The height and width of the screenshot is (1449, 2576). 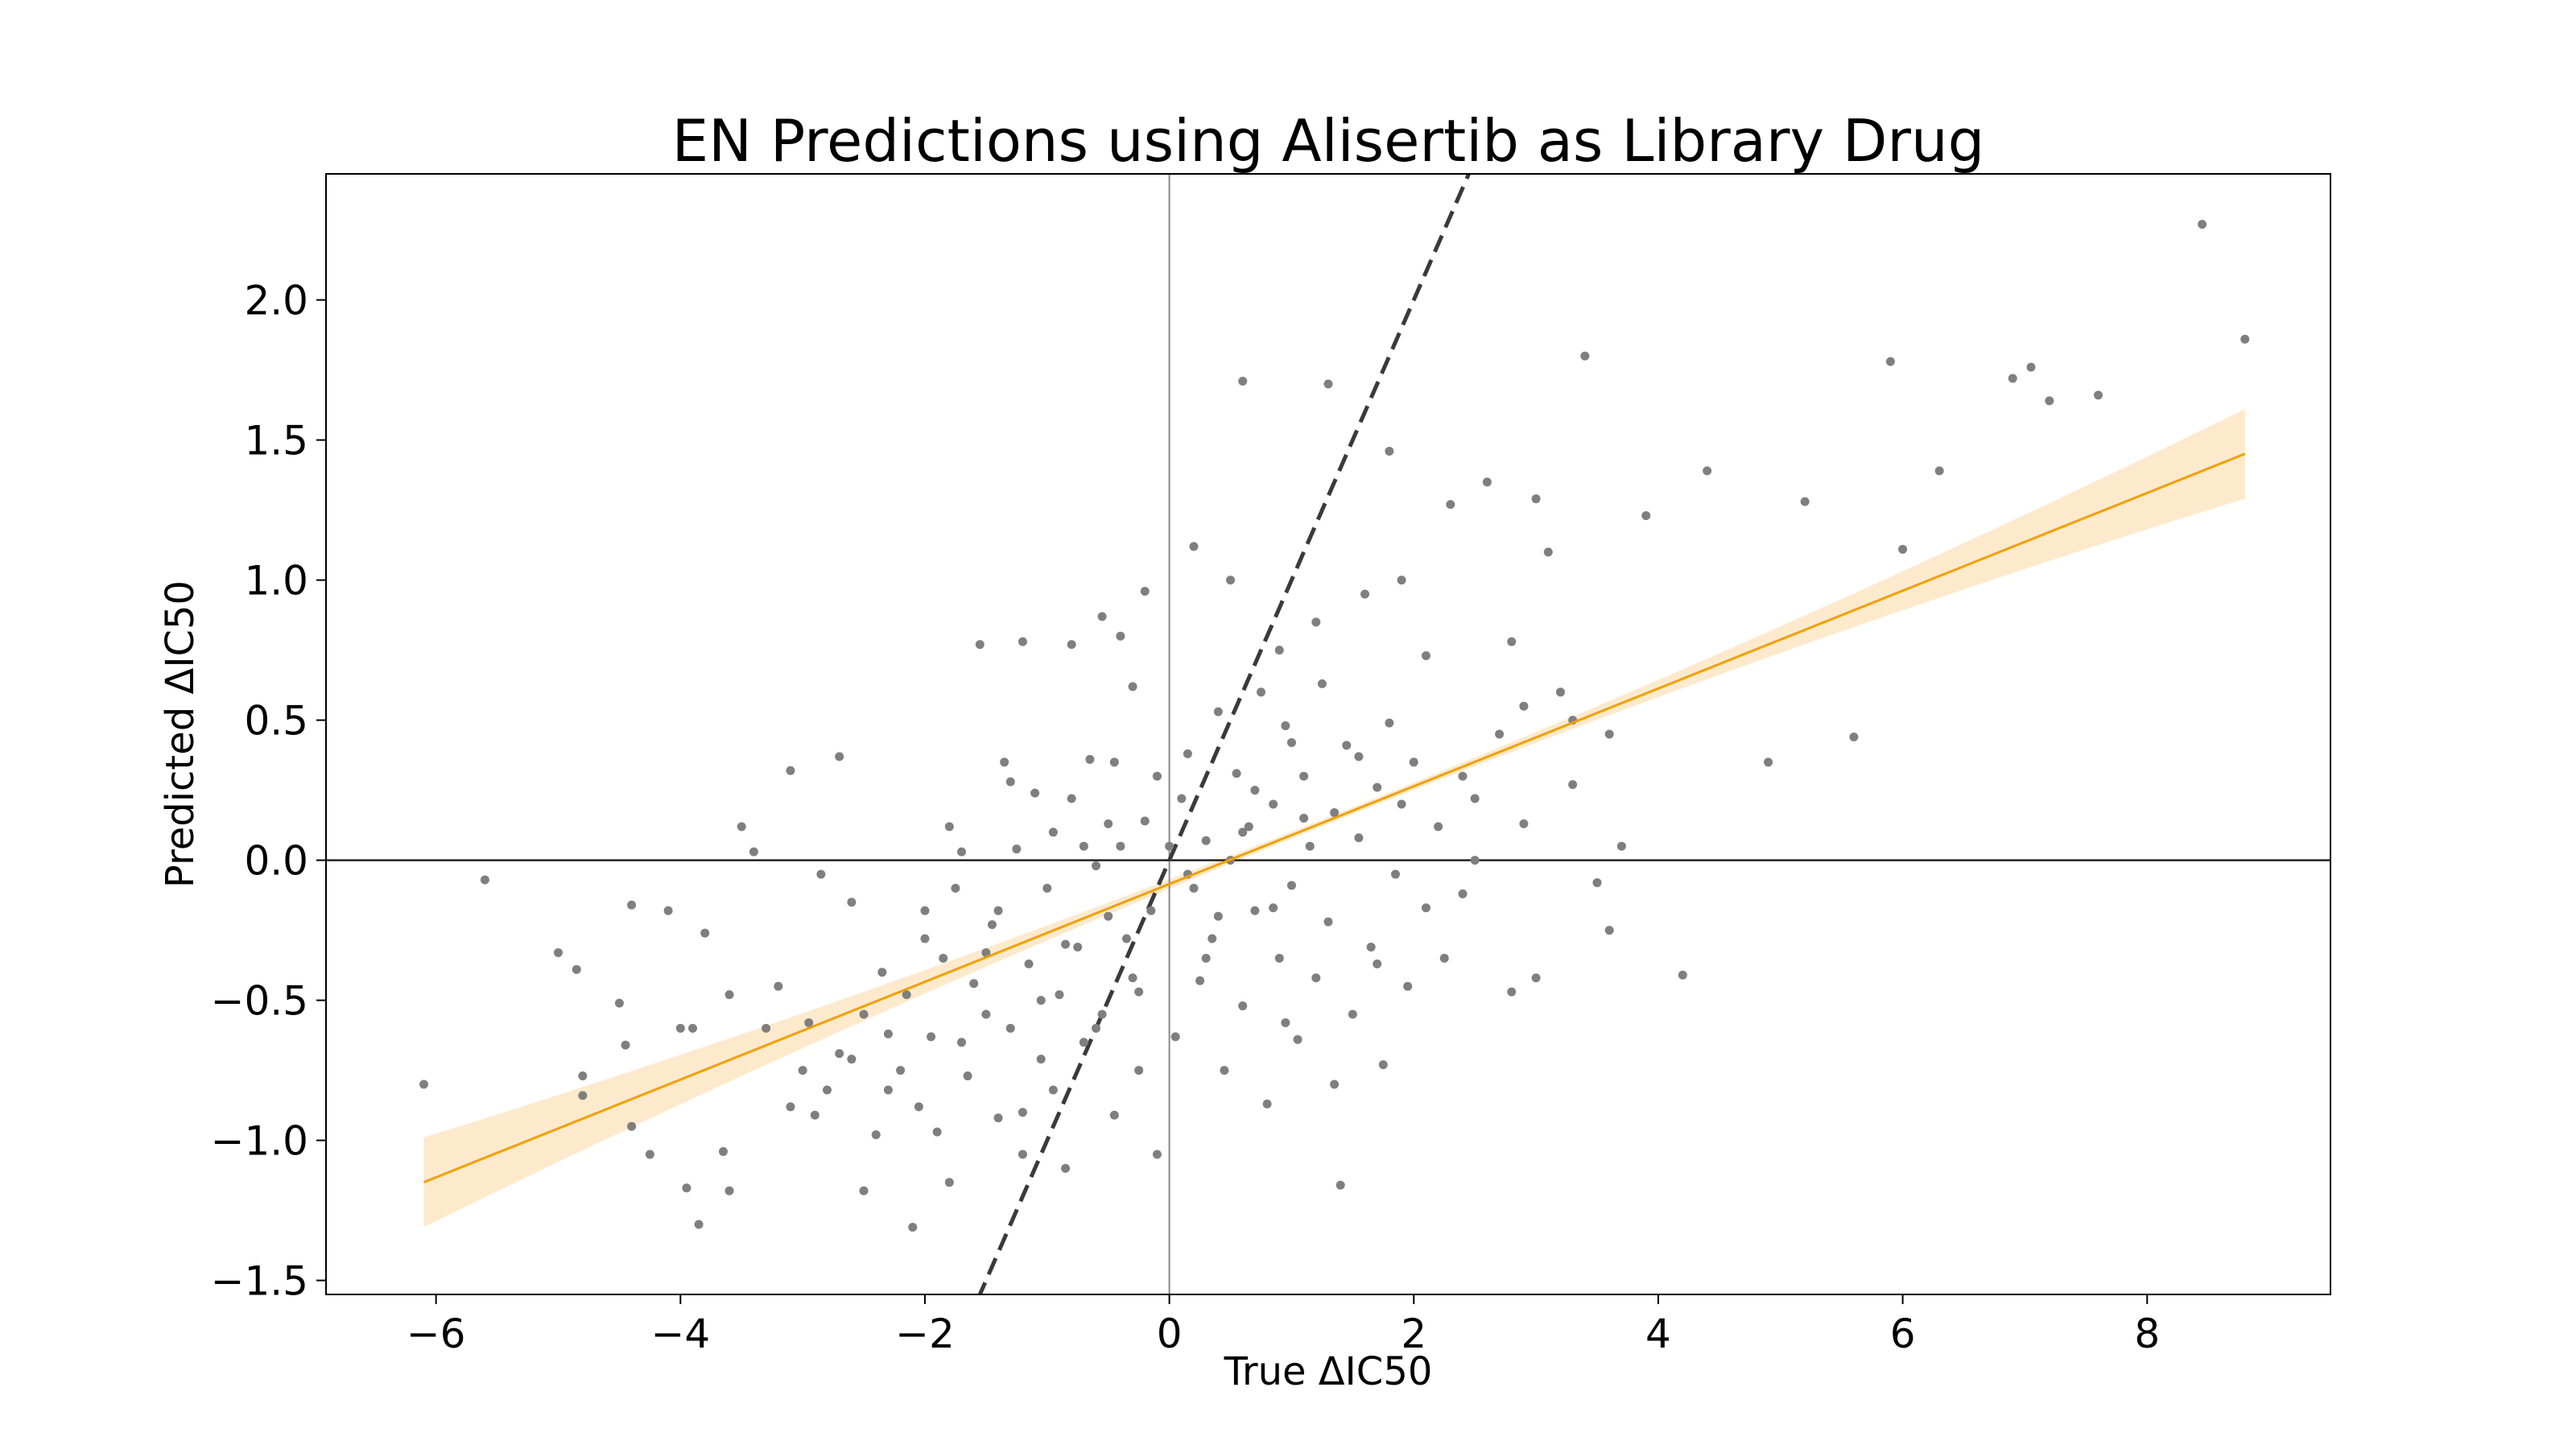 I want to click on x-tick-label: 2, so click(x=1413, y=1334).